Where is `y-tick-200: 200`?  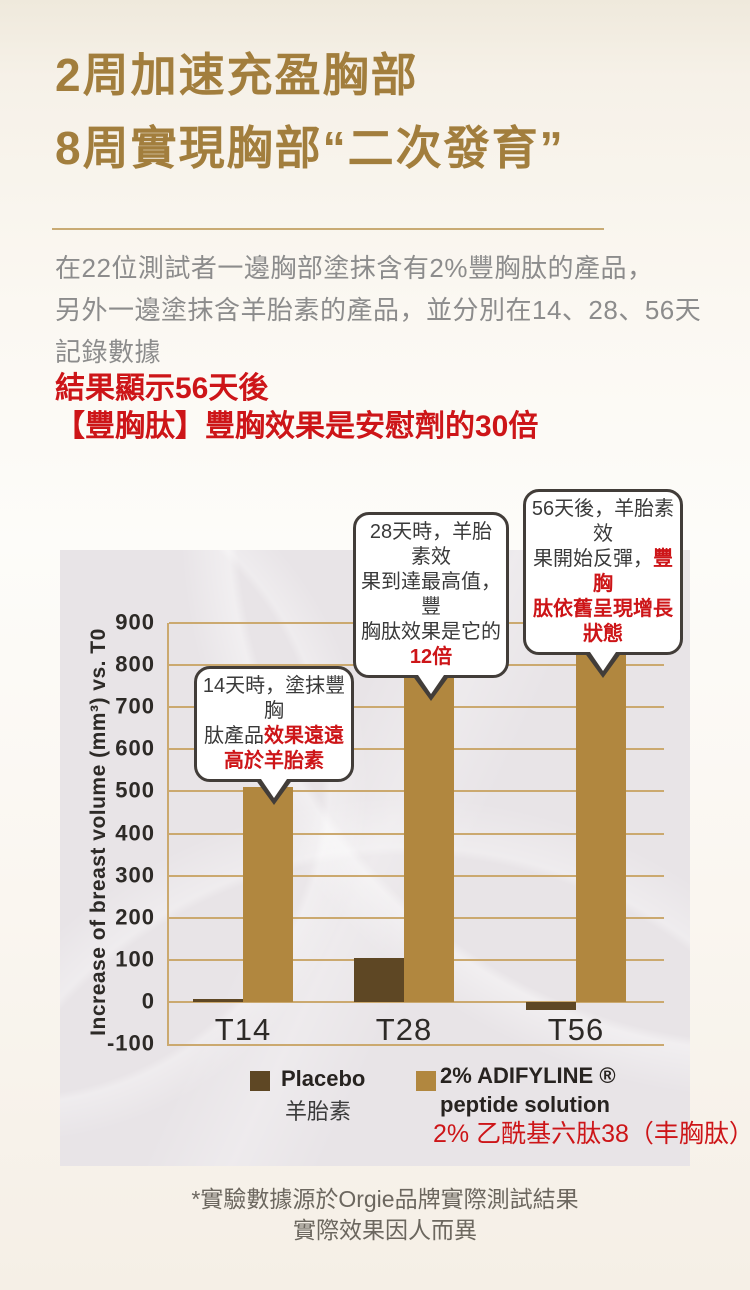 y-tick-200: 200 is located at coordinates (135, 917).